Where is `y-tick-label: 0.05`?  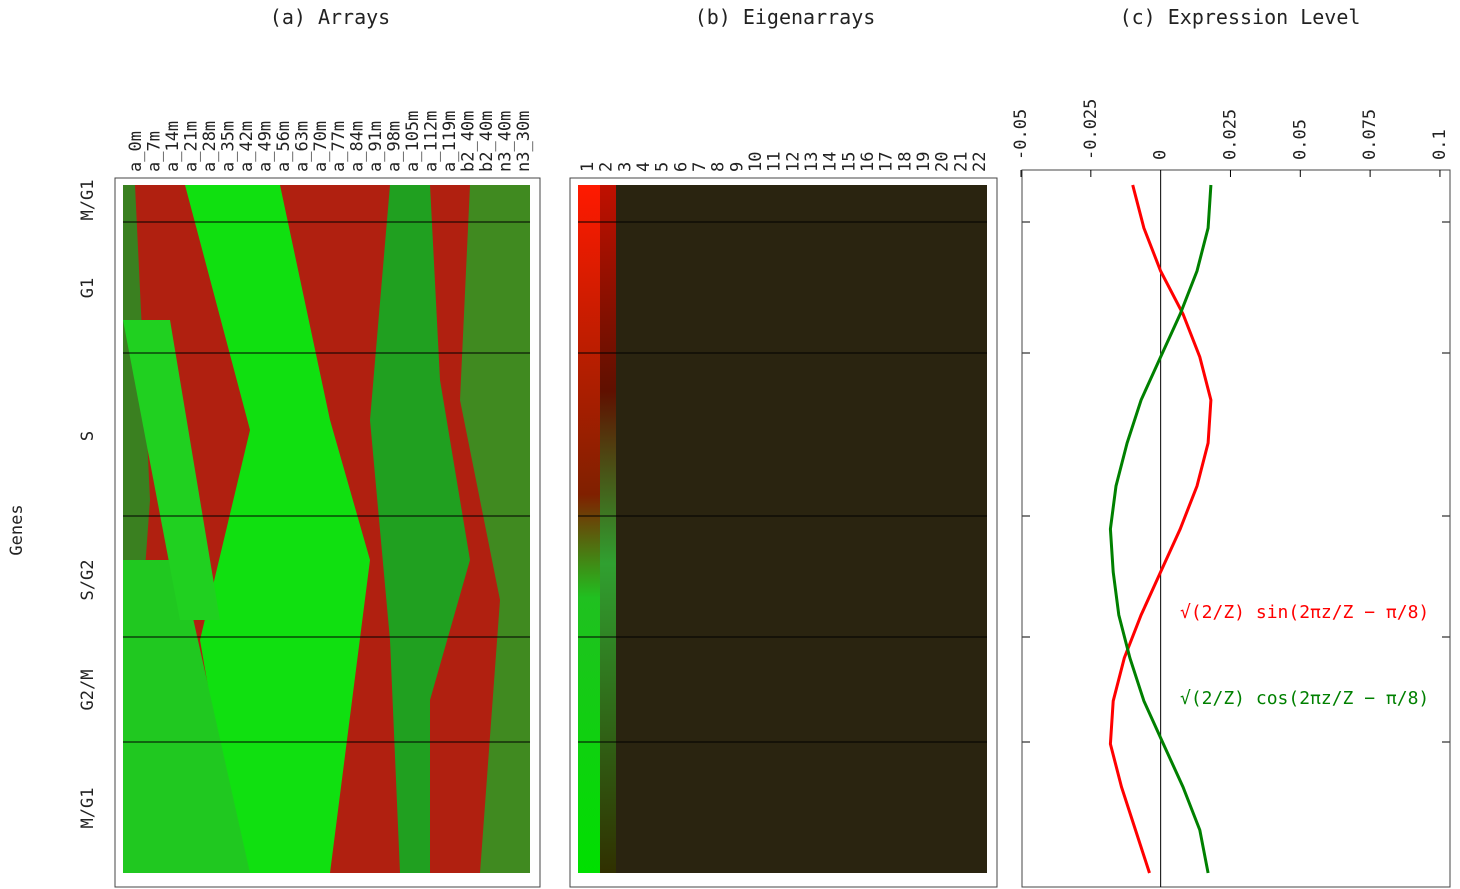 y-tick-label: 0.05 is located at coordinates (1300, 139).